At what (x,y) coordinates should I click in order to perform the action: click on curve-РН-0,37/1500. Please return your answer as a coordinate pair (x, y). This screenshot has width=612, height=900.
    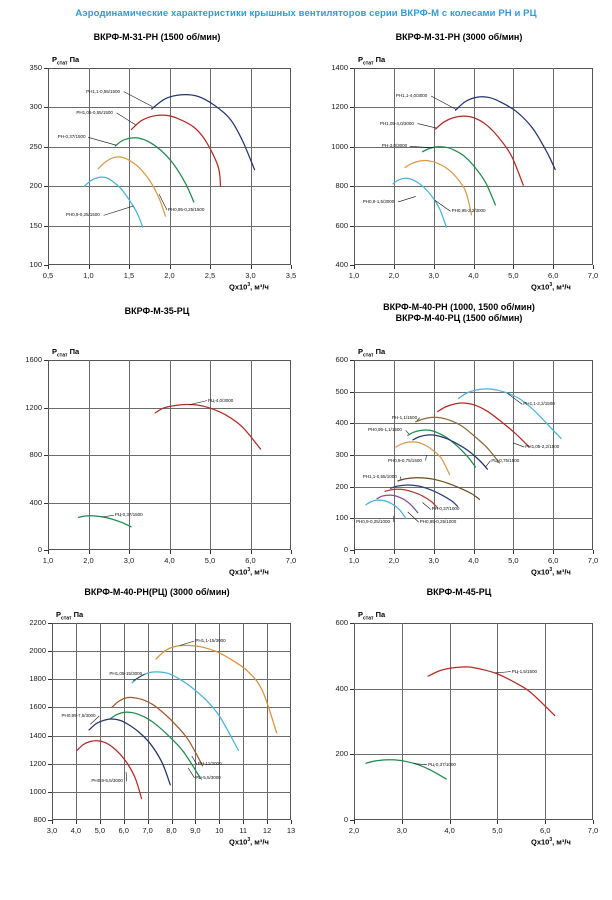
    Looking at the image, I should click on (154, 170).